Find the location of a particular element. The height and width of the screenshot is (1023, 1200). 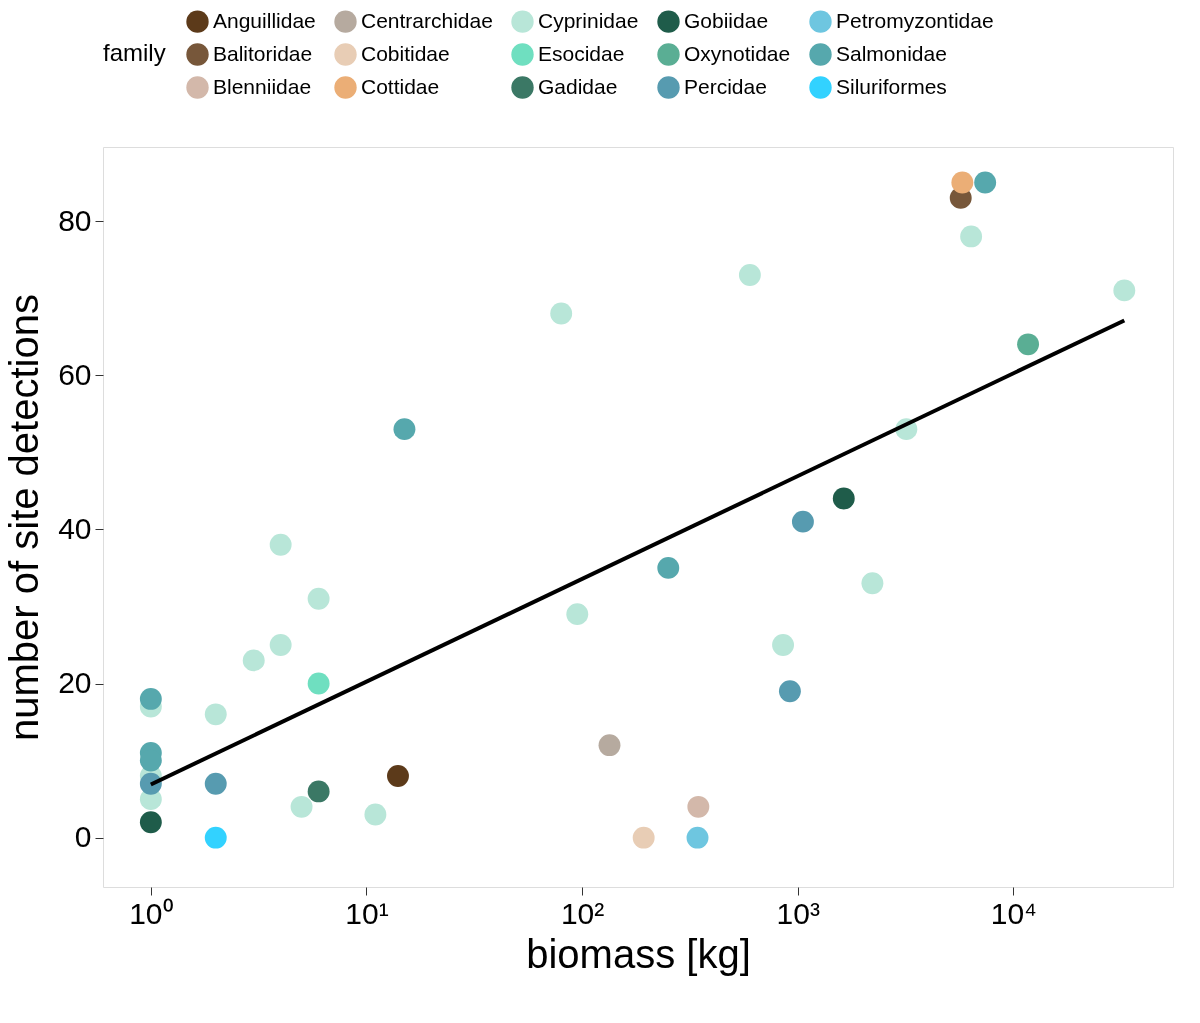

x-tick-label: 10¹ is located at coordinates (367, 913).